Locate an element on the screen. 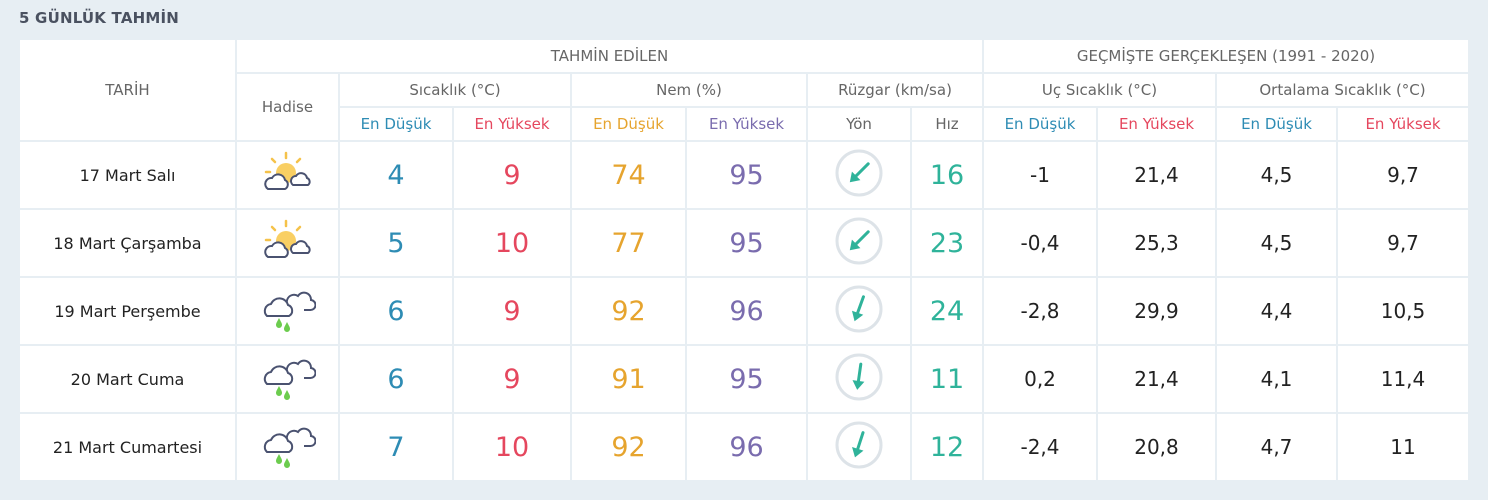  subheader-avg-max: En Yüksek is located at coordinates (1403, 124).